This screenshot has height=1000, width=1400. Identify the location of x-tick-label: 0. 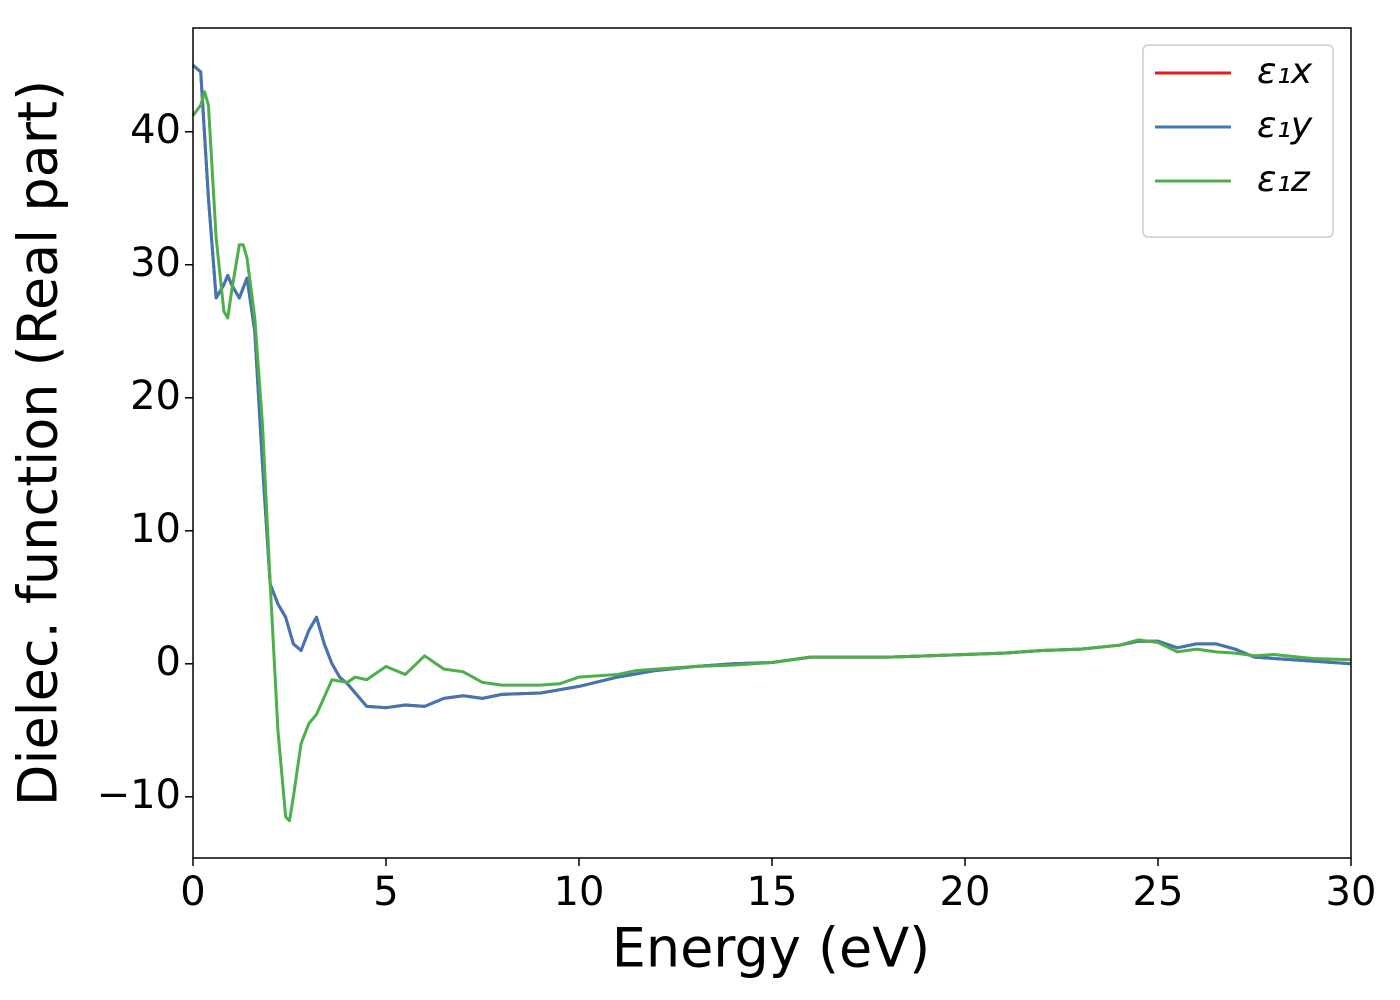
(192, 892).